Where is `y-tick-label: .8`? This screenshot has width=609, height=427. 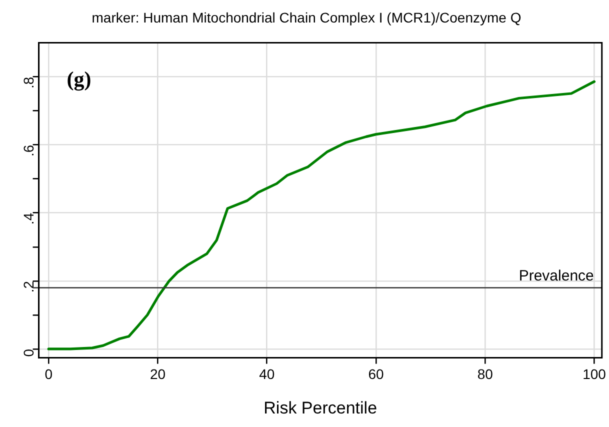
y-tick-label: .8 is located at coordinates (28, 82).